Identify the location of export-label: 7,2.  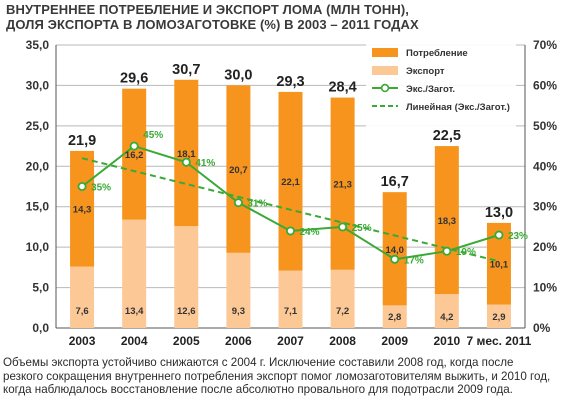
(342, 311).